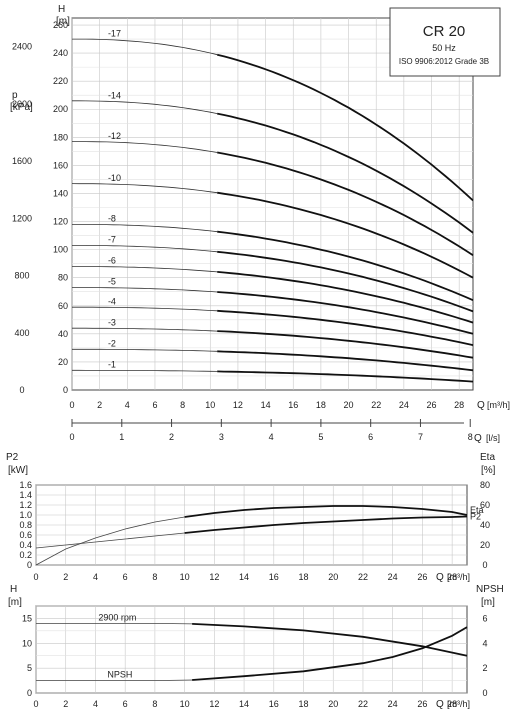 Image resolution: width=512 pixels, height=724 pixels. I want to click on power-y-tick-label: 1.2, so click(25, 505).